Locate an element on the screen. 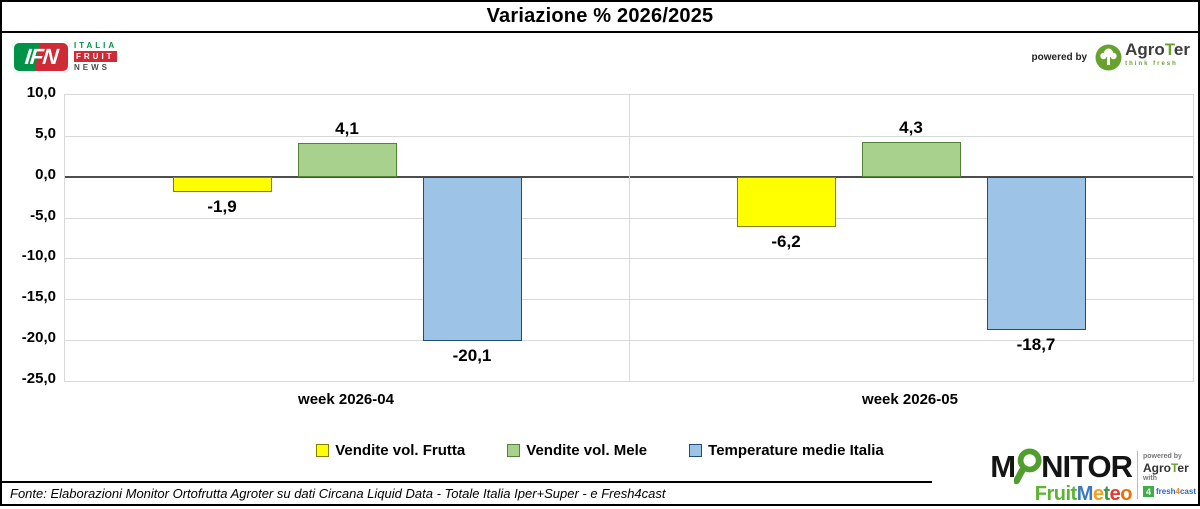 Image resolution: width=1200 pixels, height=509 pixels. bar-value-label: 4,3 is located at coordinates (911, 127).